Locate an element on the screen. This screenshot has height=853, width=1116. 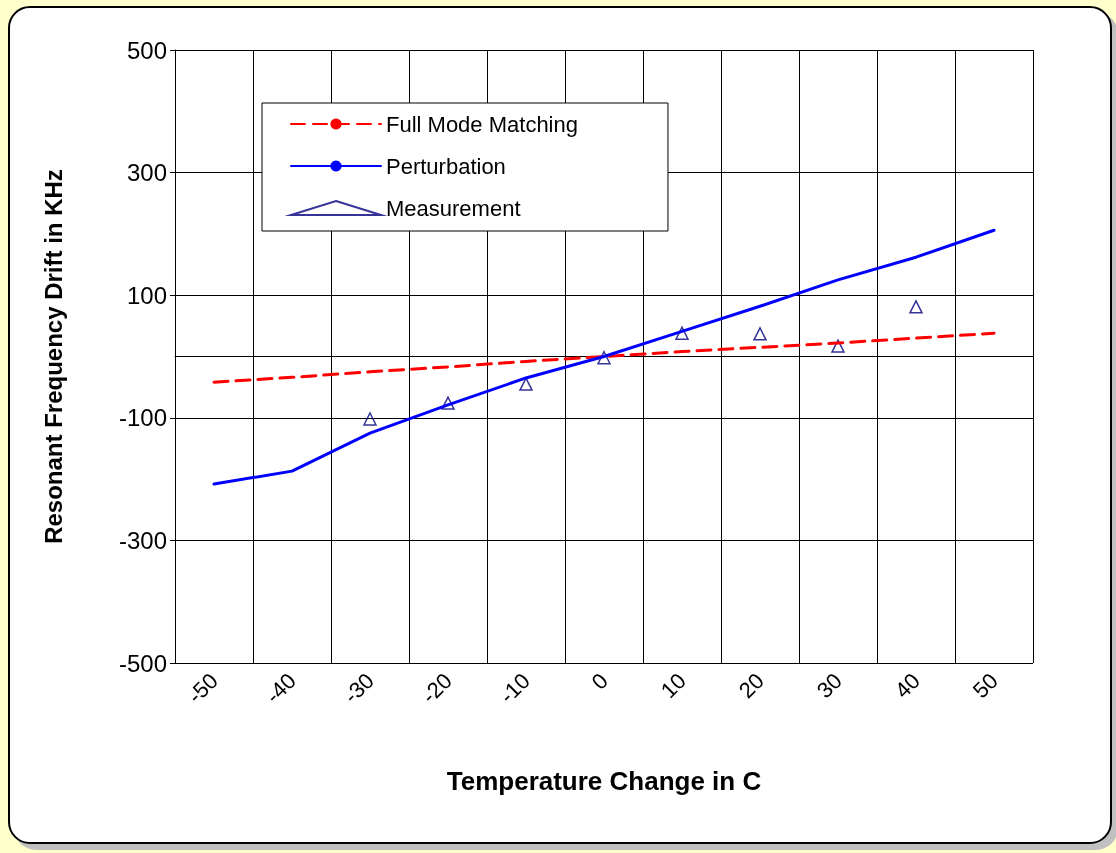
x-tick-label: 10 is located at coordinates (673, 686).